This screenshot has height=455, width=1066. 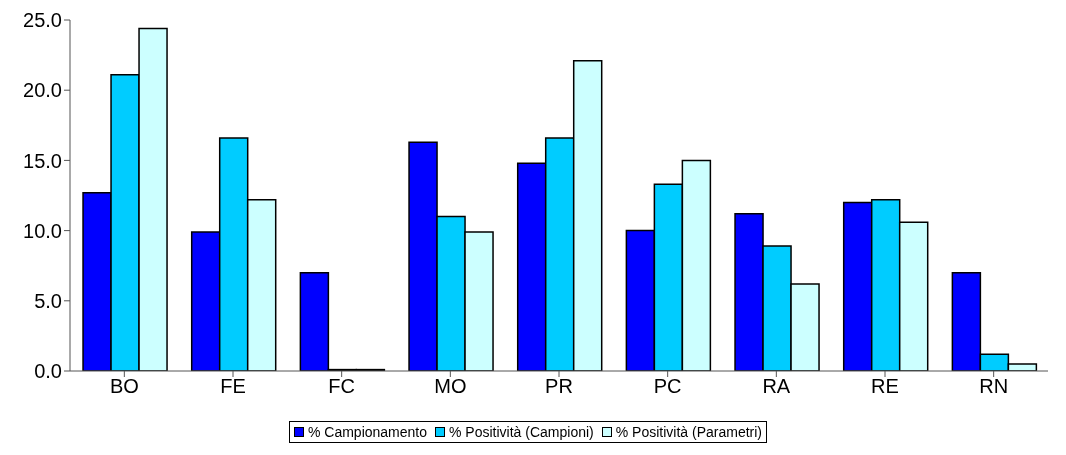 I want to click on x-tick-label: RA, so click(x=776, y=386).